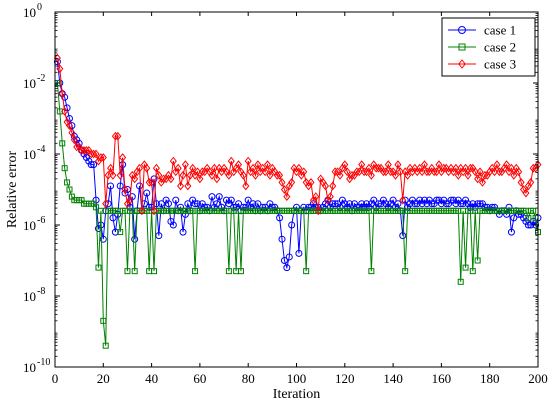 The height and width of the screenshot is (405, 550). What do you see at coordinates (151, 378) in the screenshot?
I see `x-tick-label: 40` at bounding box center [151, 378].